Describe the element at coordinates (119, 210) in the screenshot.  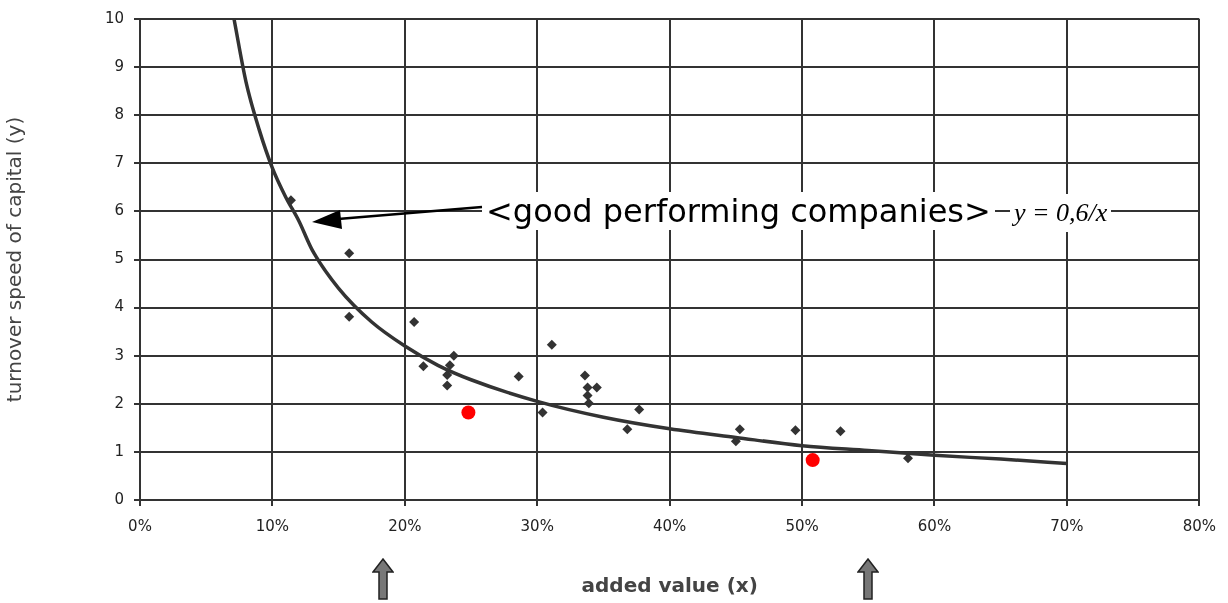
I see `y-tick-label: 6` at that location.